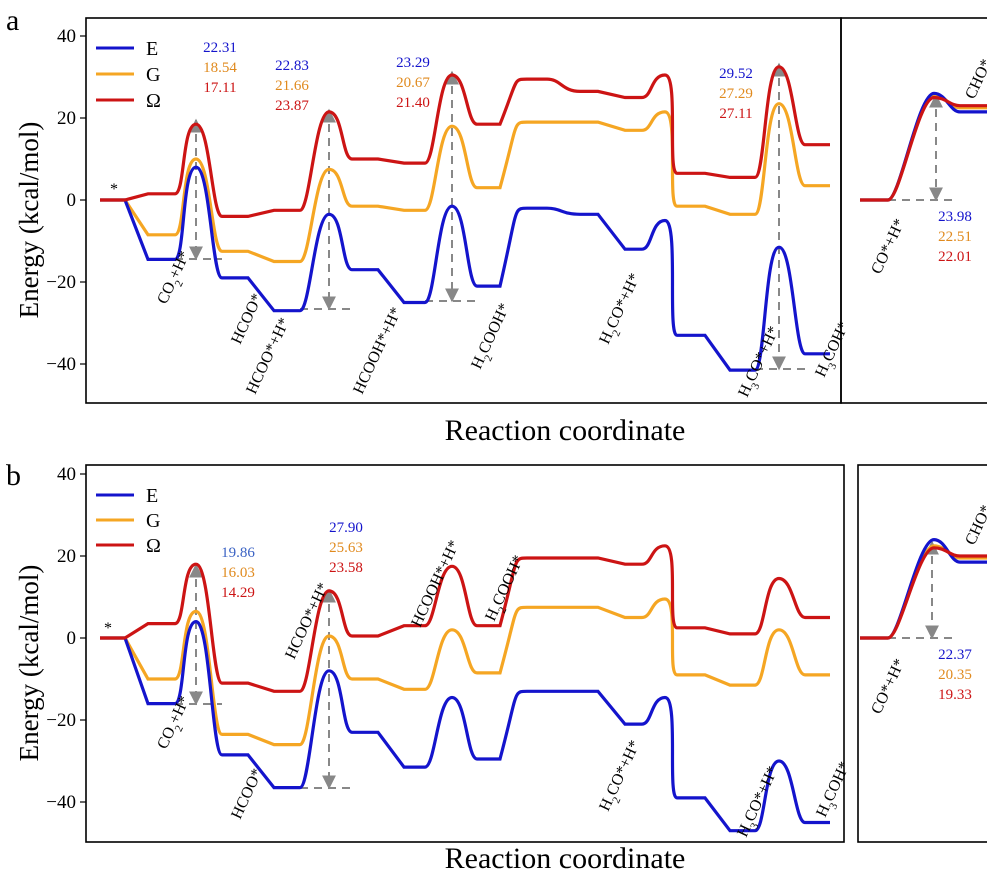  I want to click on barrier-value-e: 23.29, so click(413, 63).